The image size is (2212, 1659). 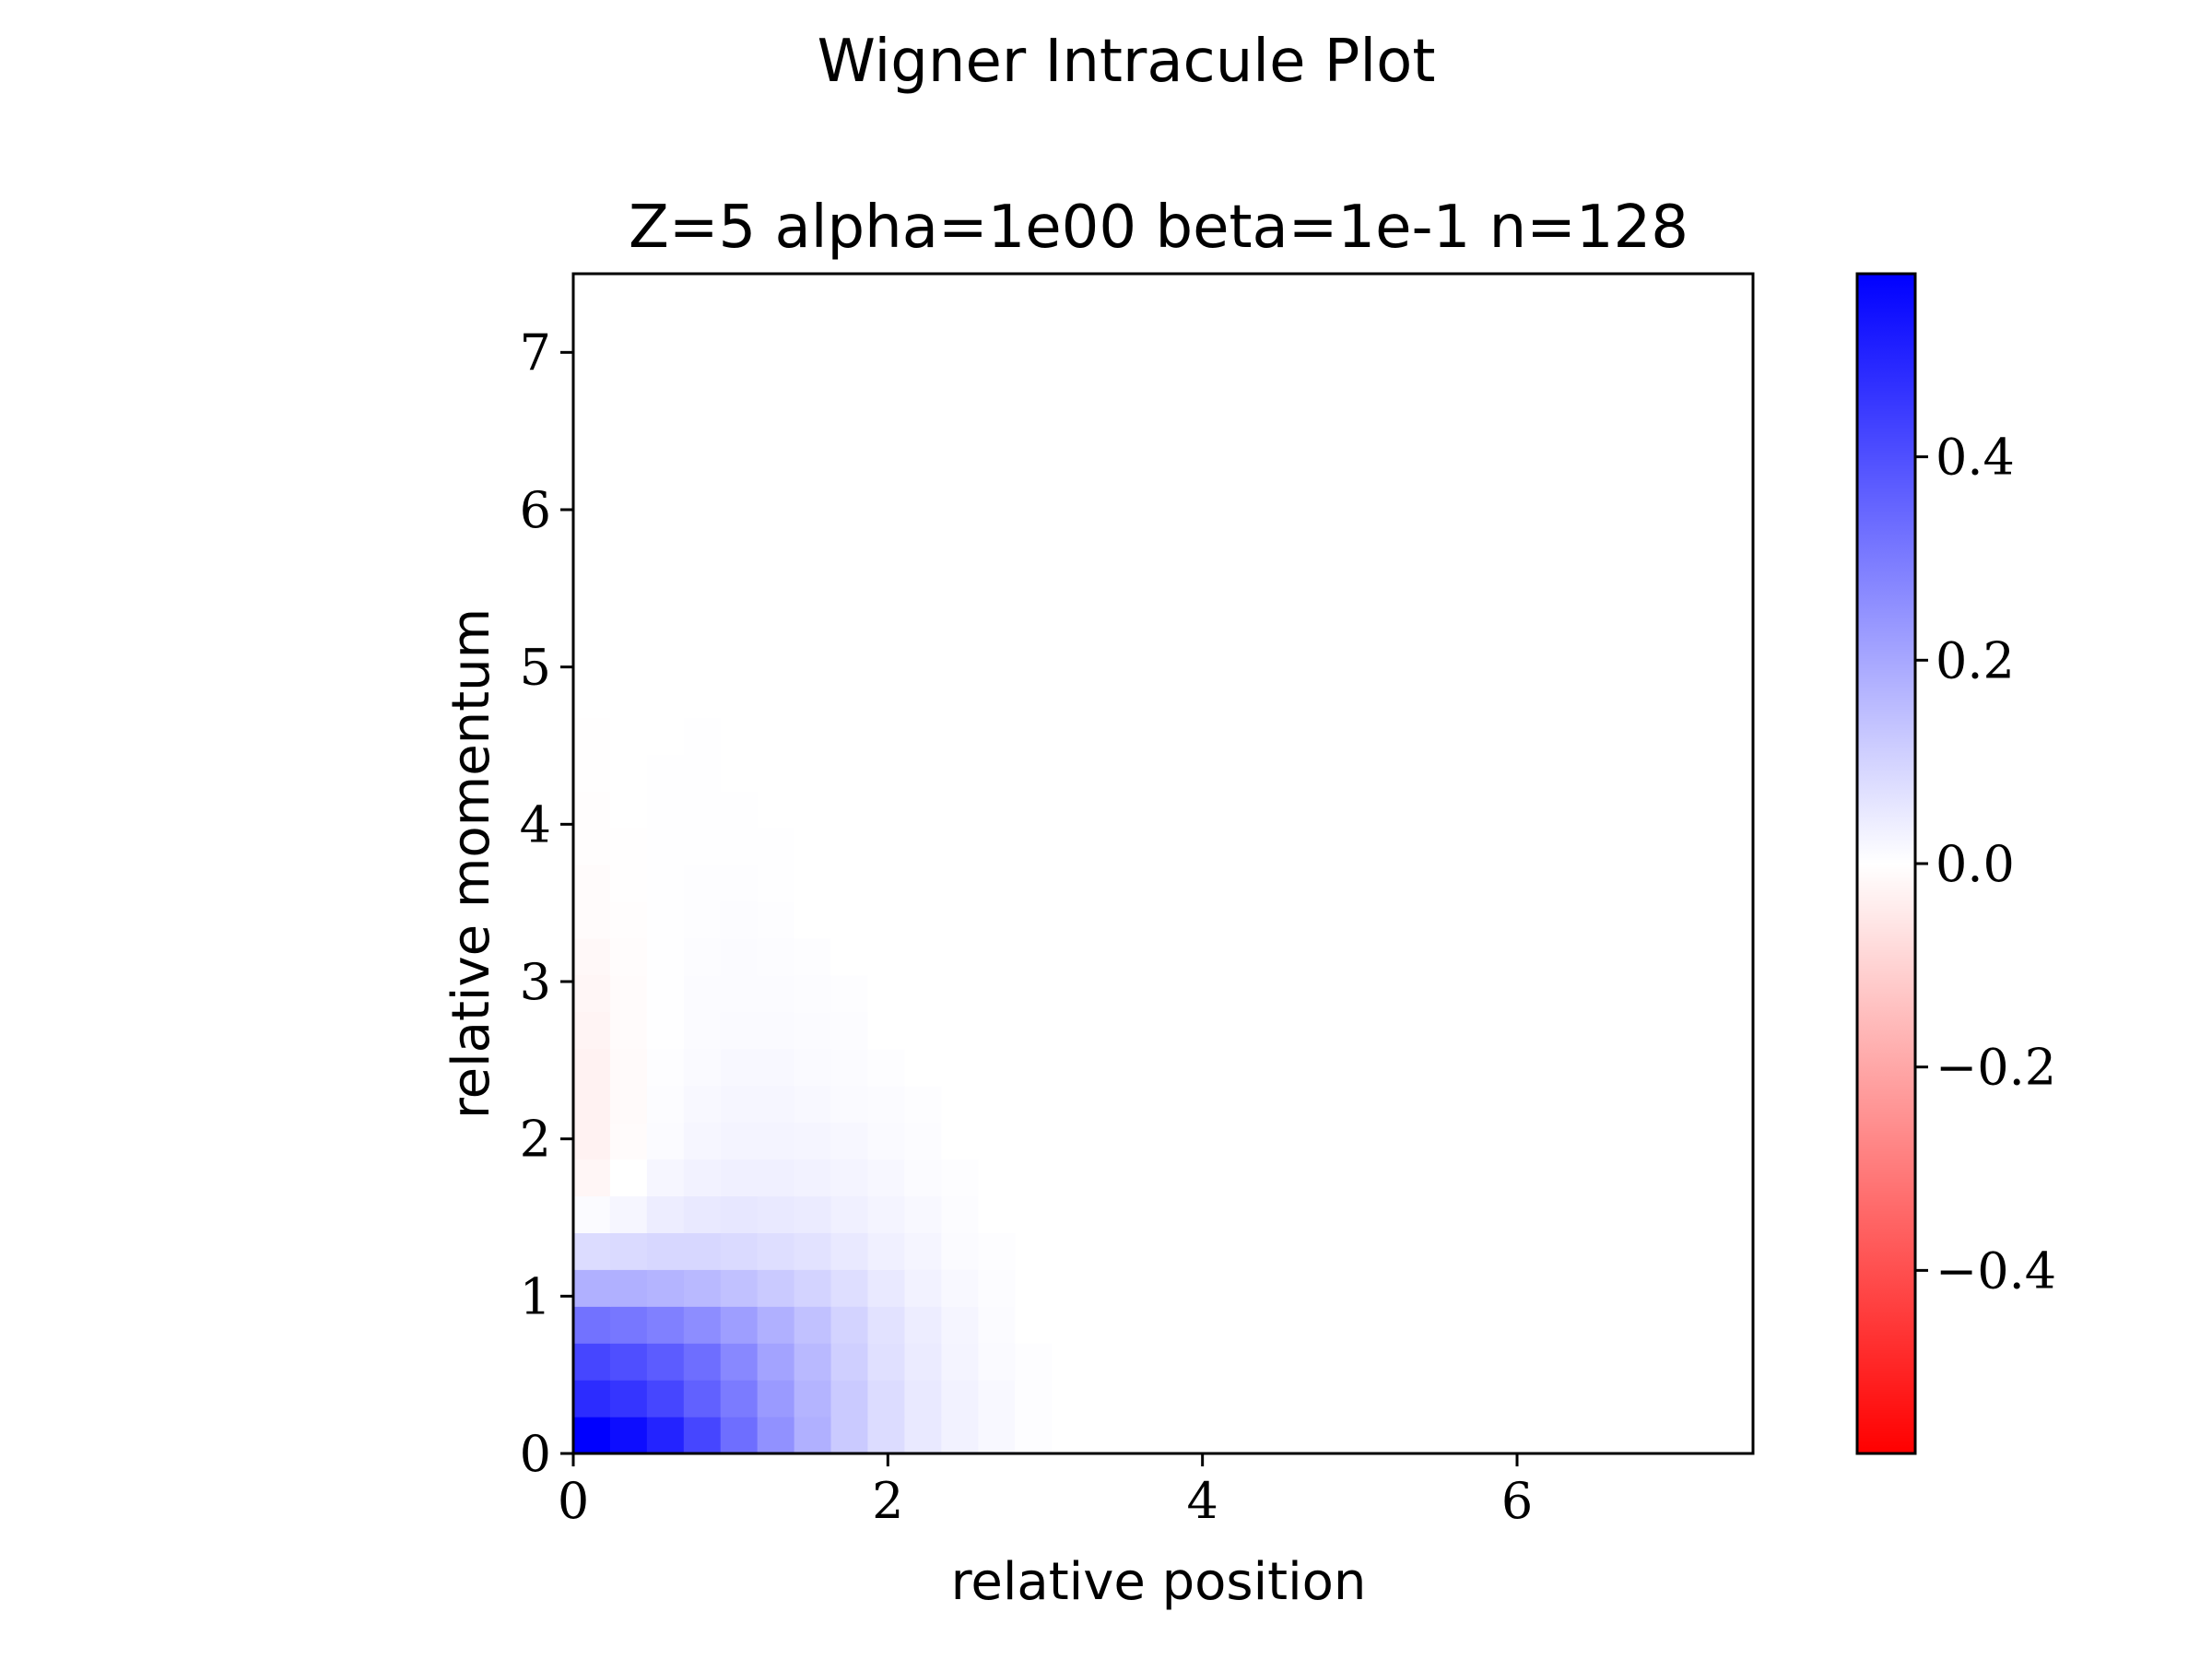 I want to click on y-tick-label: 7, so click(x=535, y=353).